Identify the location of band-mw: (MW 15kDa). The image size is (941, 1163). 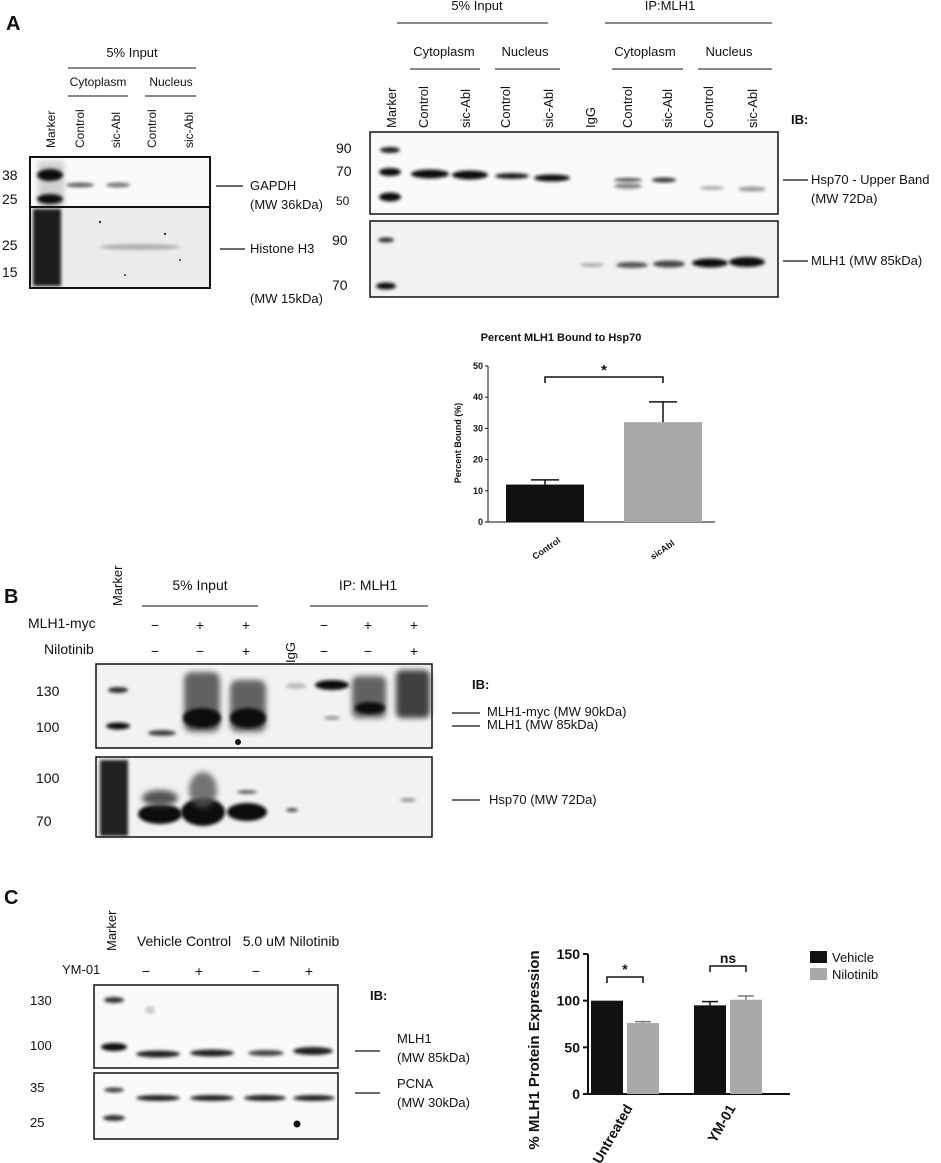
(286, 298).